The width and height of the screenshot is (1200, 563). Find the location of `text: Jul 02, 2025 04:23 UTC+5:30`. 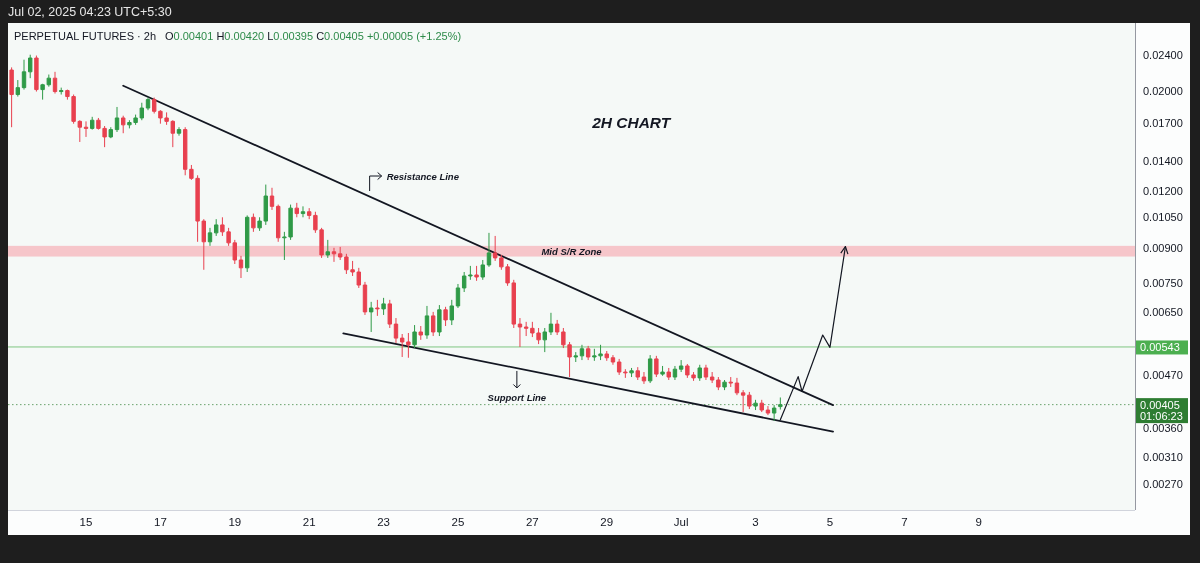

text: Jul 02, 2025 04:23 UTC+5:30 is located at coordinates (90, 11).